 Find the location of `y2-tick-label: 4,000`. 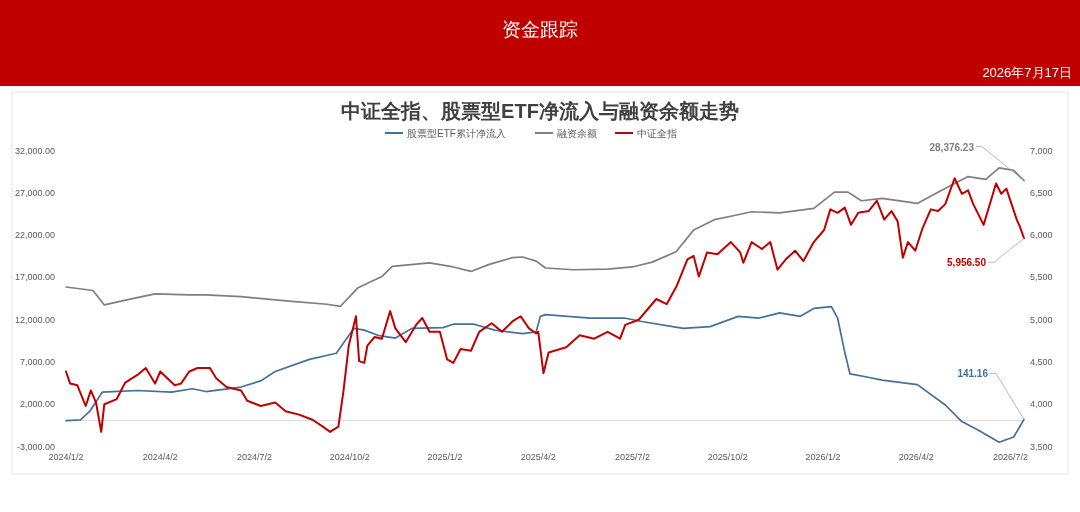

y2-tick-label: 4,000 is located at coordinates (1041, 404).